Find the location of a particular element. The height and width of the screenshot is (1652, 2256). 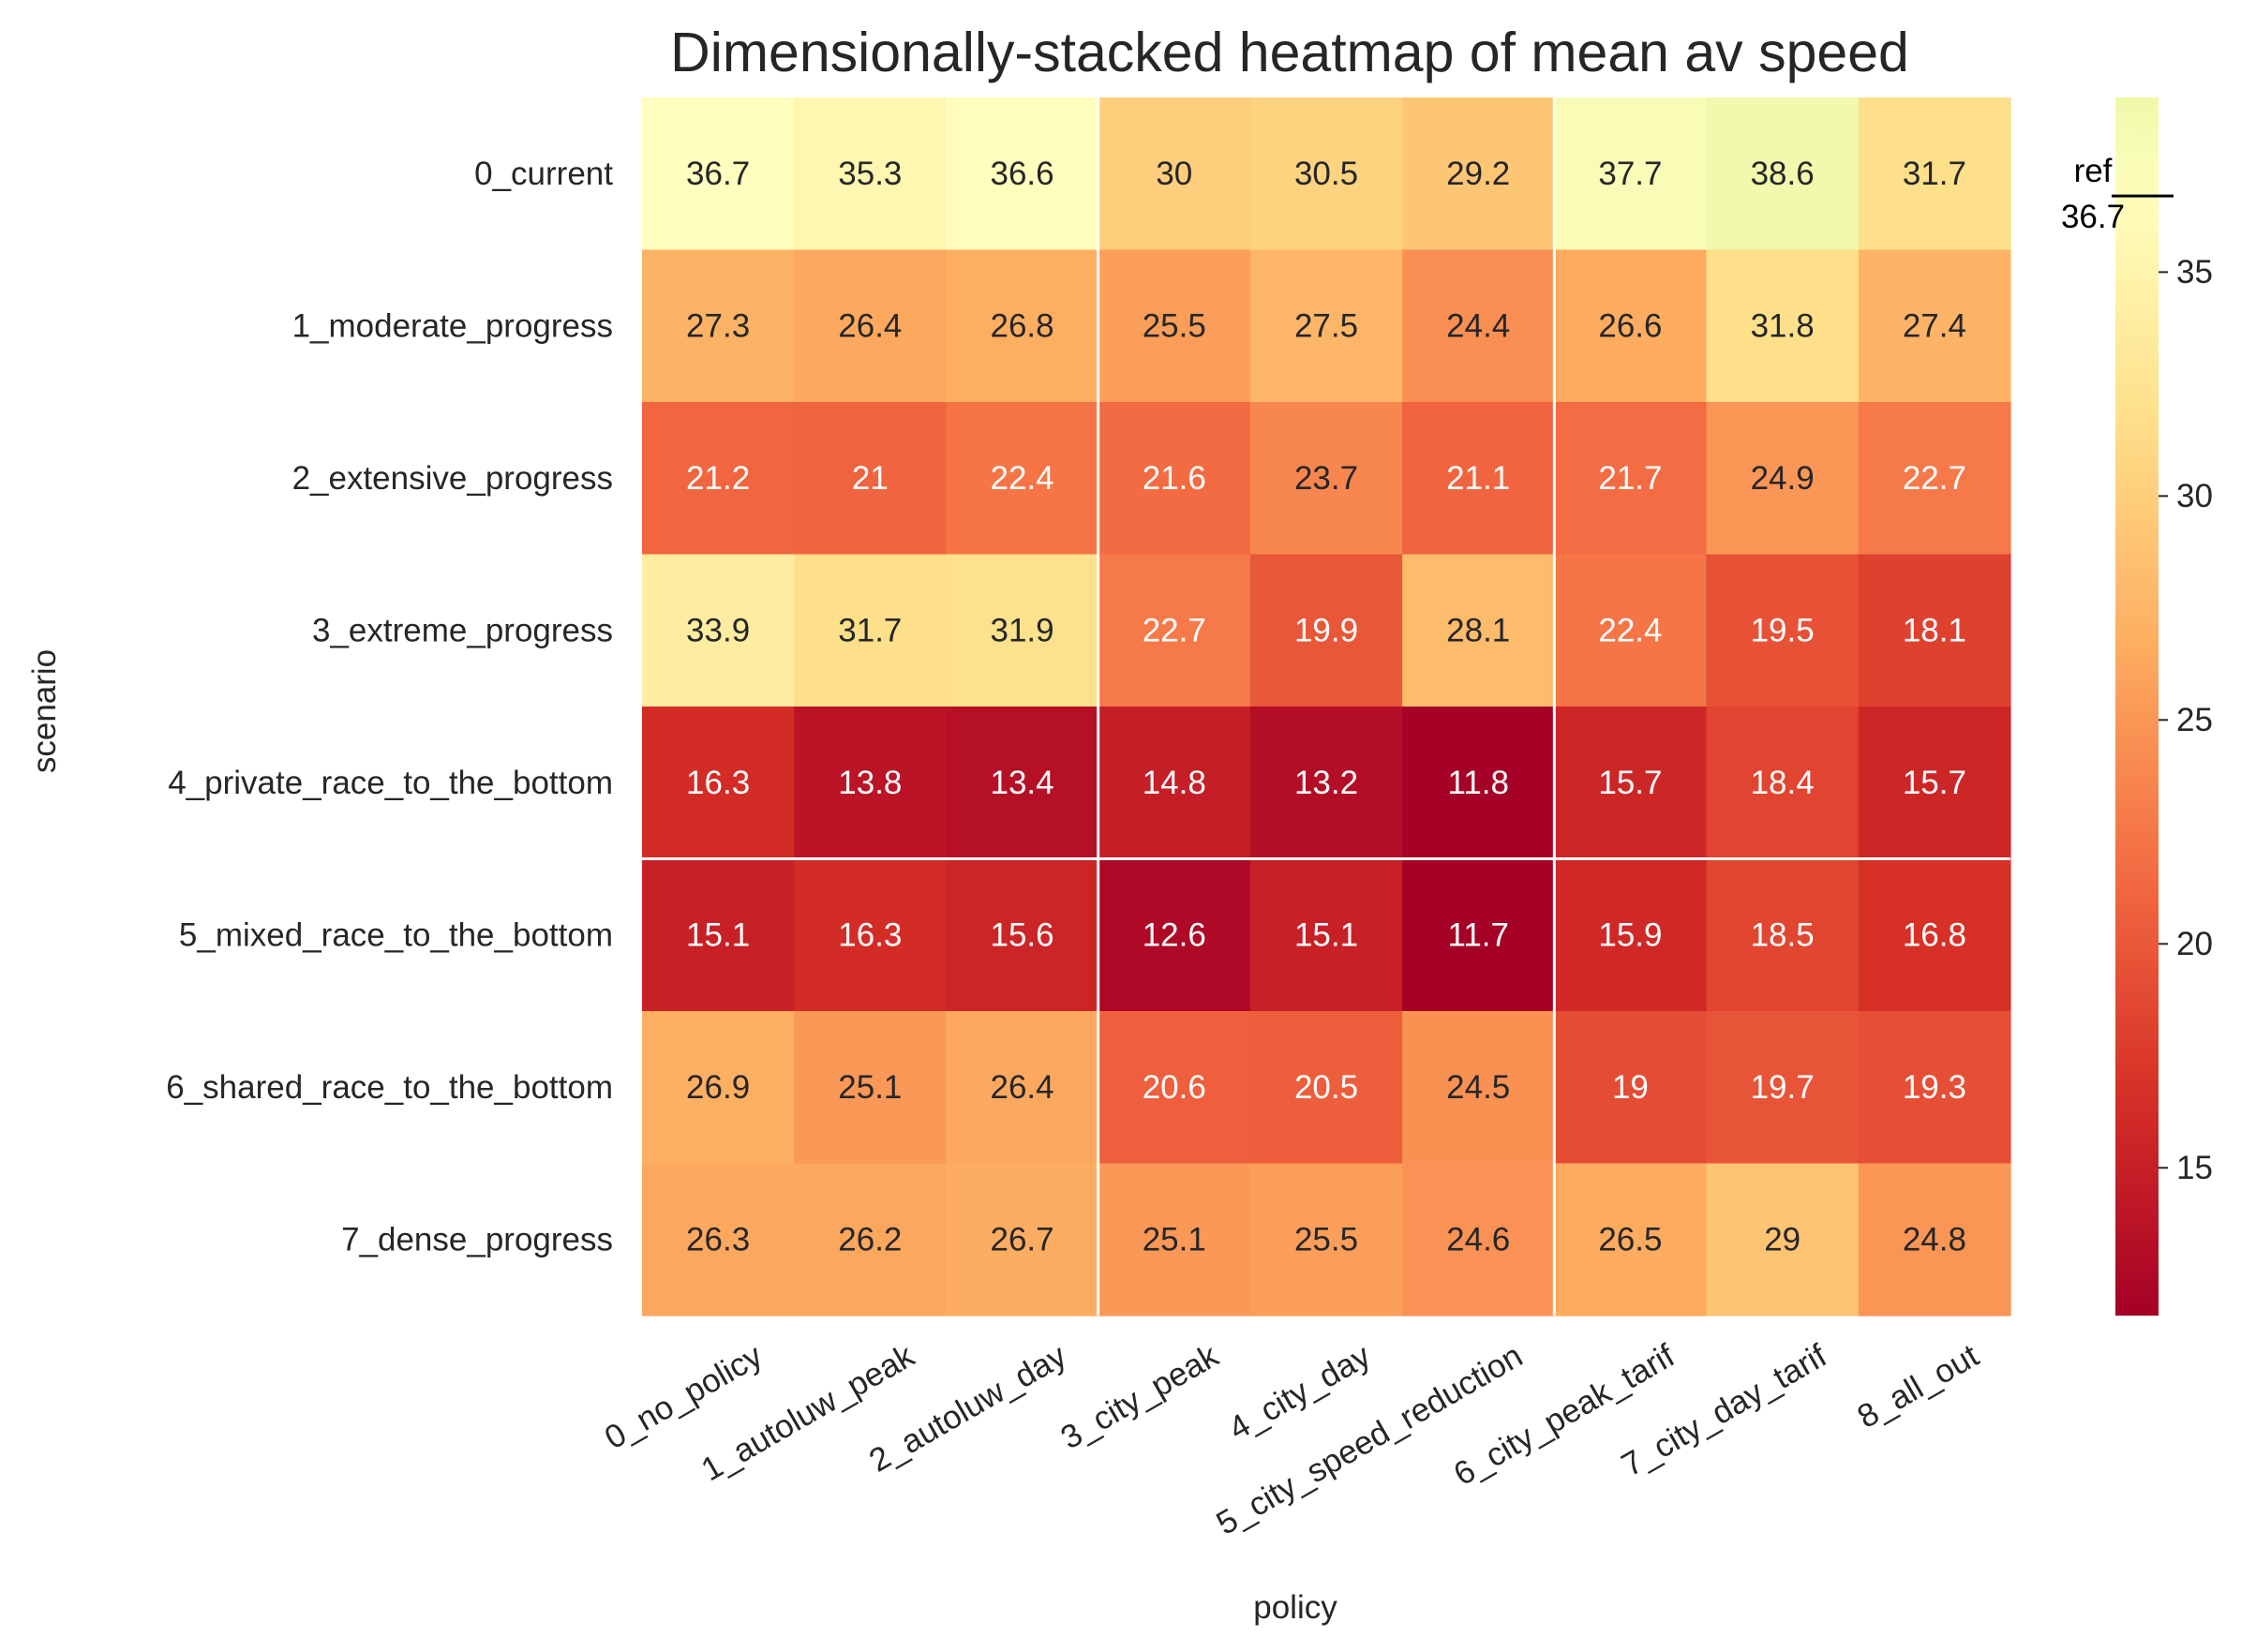

y-tick-label: 5_mixed_race_to_the_bottom is located at coordinates (396, 934).